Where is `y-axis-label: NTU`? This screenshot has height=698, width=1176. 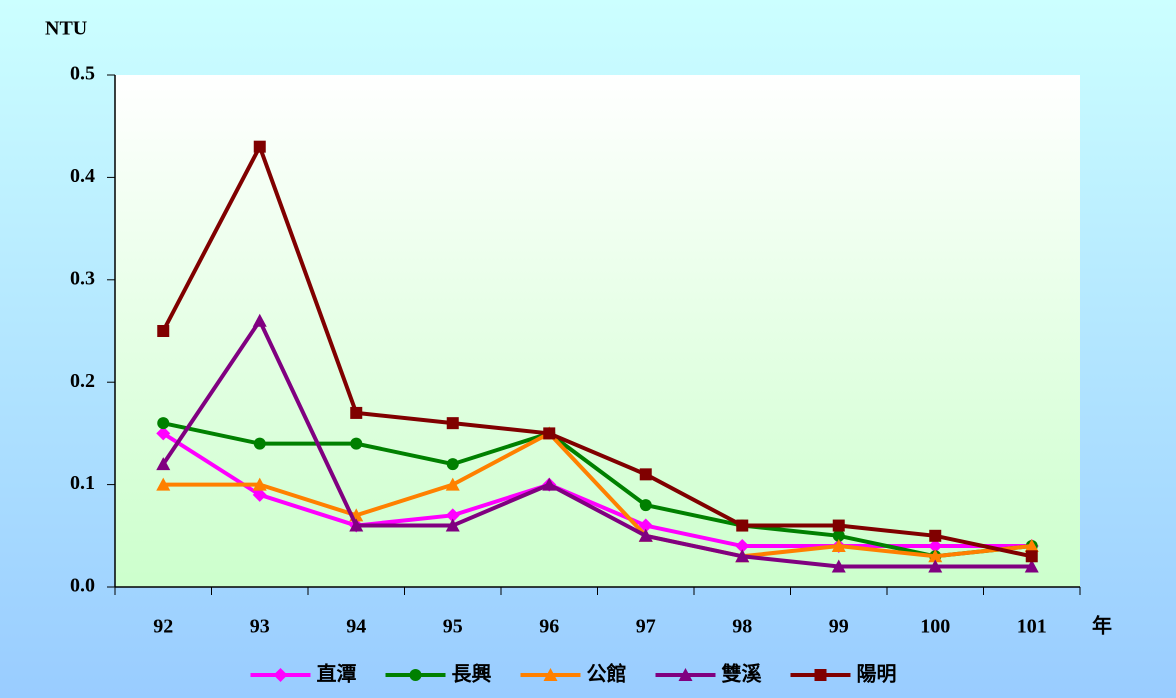 y-axis-label: NTU is located at coordinates (66, 29).